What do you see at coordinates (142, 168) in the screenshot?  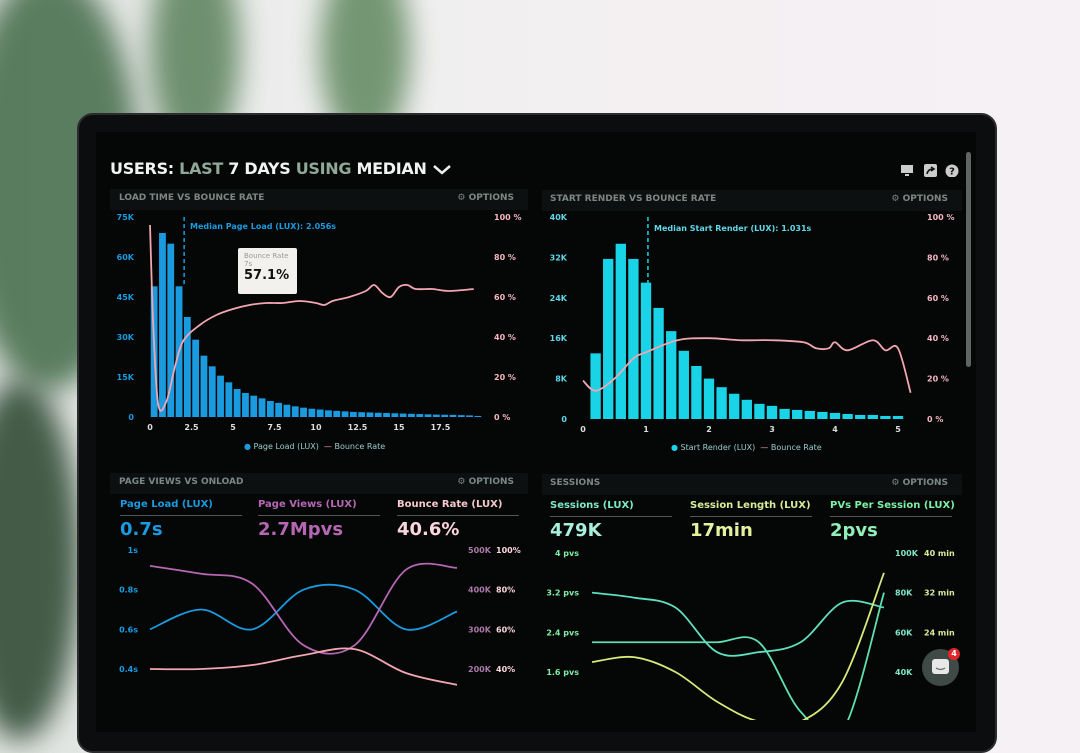 I see `title-users: USERS:` at bounding box center [142, 168].